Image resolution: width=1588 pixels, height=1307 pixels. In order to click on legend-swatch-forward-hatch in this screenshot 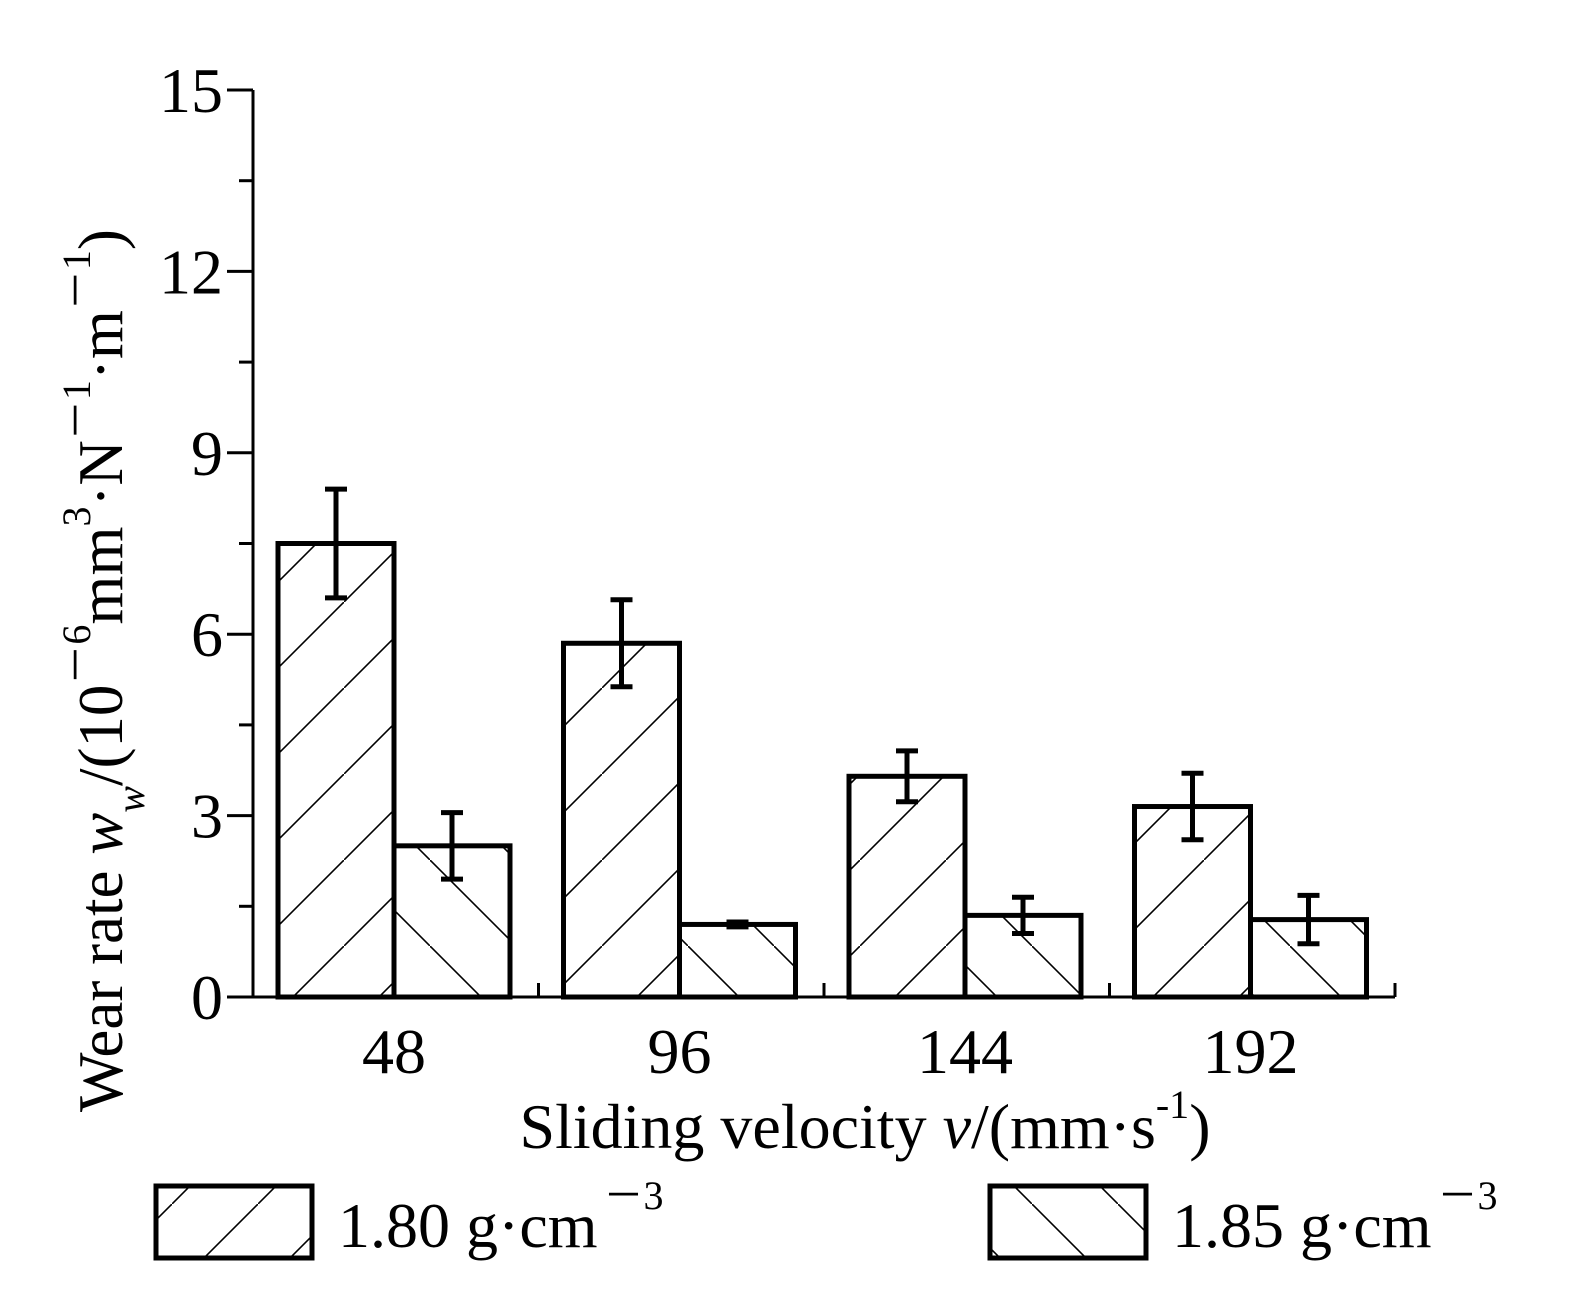, I will do `click(234, 1222)`.